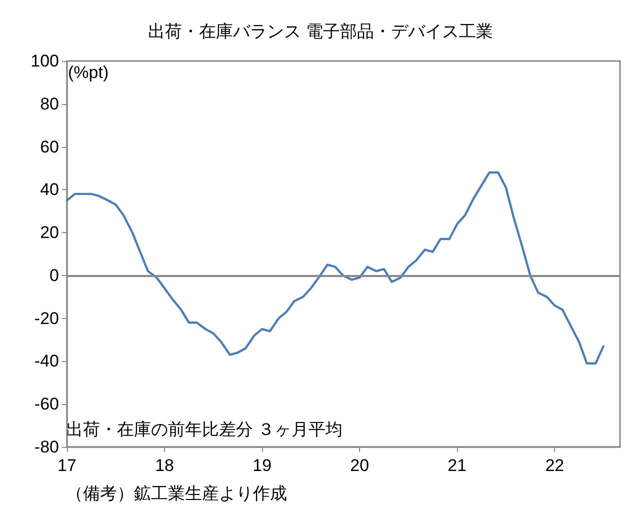  I want to click on x-tick-label: 21, so click(457, 465).